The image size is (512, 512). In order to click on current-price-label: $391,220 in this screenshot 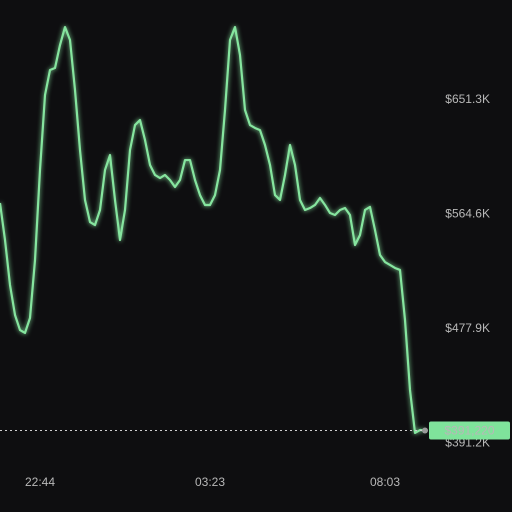, I will do `click(469, 431)`.